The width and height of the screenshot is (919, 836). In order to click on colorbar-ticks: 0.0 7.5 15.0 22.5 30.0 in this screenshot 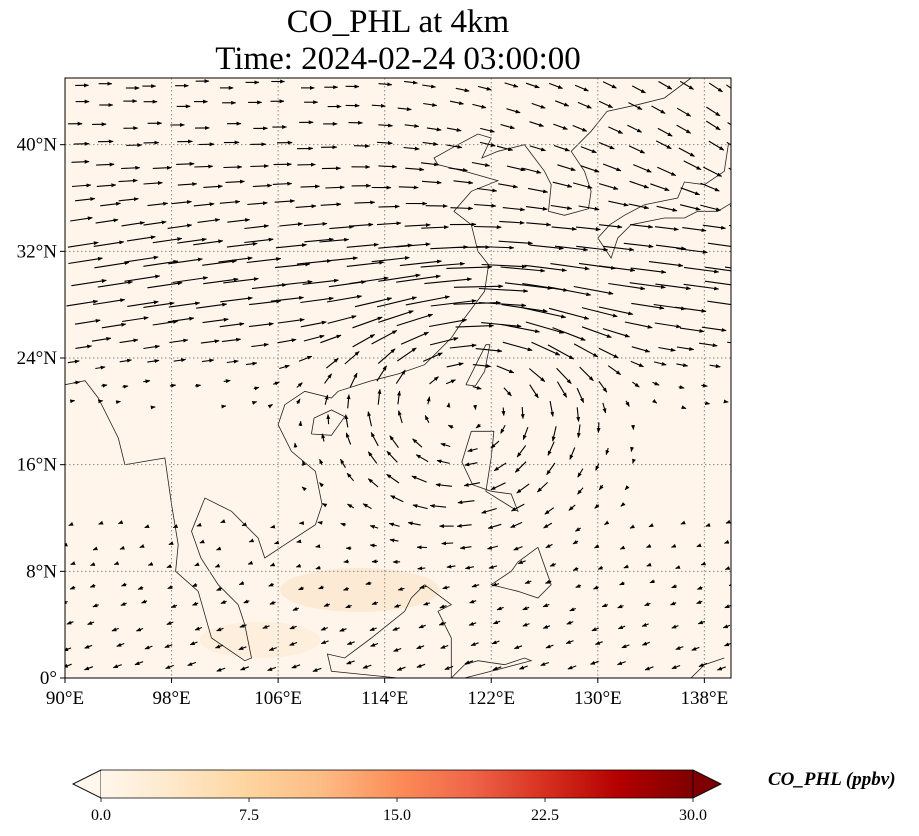, I will do `click(399, 811)`.